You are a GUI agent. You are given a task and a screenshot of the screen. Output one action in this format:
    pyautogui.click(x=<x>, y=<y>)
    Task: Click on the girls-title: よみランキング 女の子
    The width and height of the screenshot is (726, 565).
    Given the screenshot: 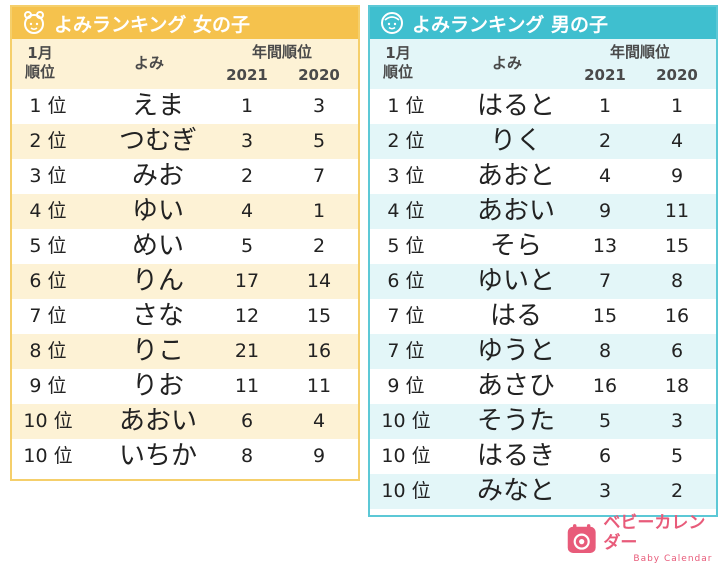 What is the action you would take?
    pyautogui.click(x=152, y=24)
    